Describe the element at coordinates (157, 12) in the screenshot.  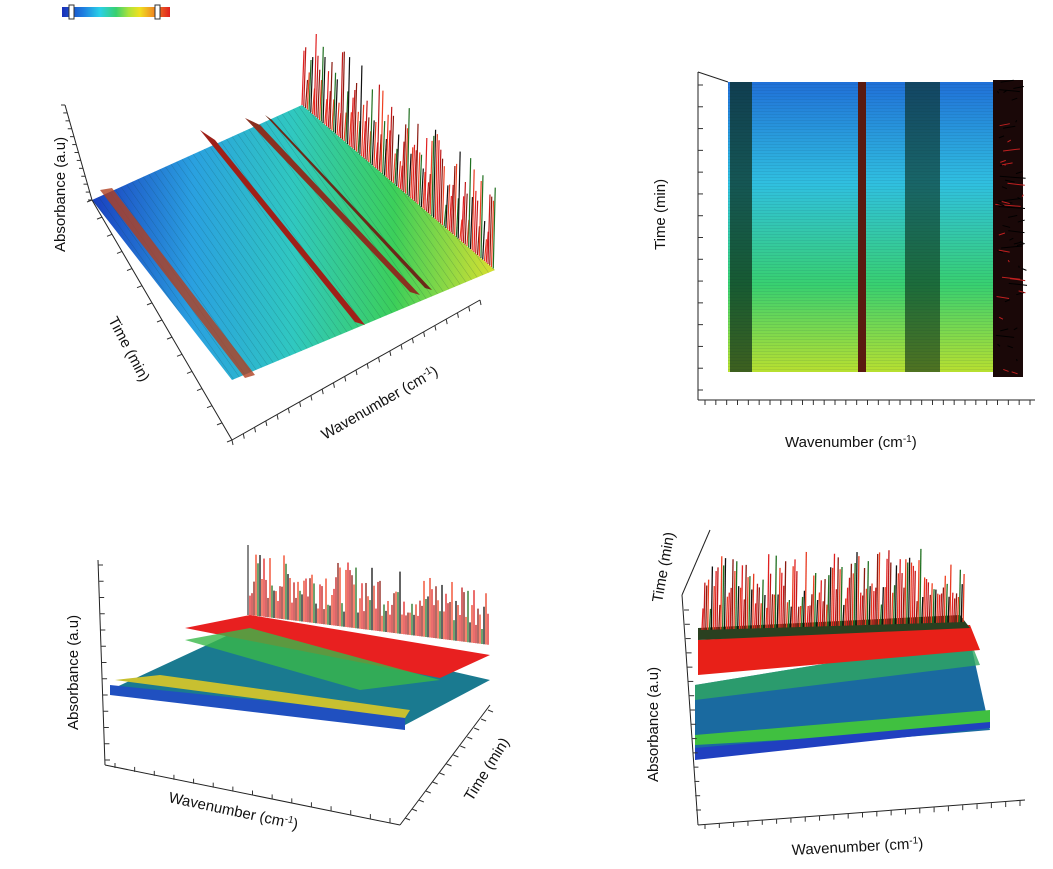
I see `colorbar-handle-right` at that location.